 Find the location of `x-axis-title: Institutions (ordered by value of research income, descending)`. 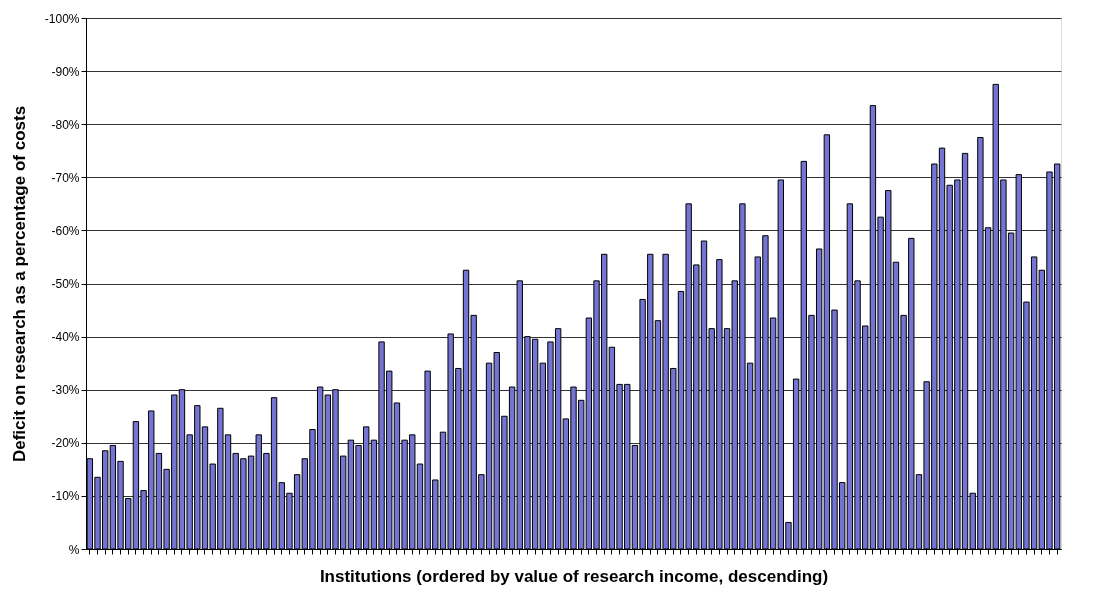

x-axis-title: Institutions (ordered by value of research income, descending) is located at coordinates (574, 576).